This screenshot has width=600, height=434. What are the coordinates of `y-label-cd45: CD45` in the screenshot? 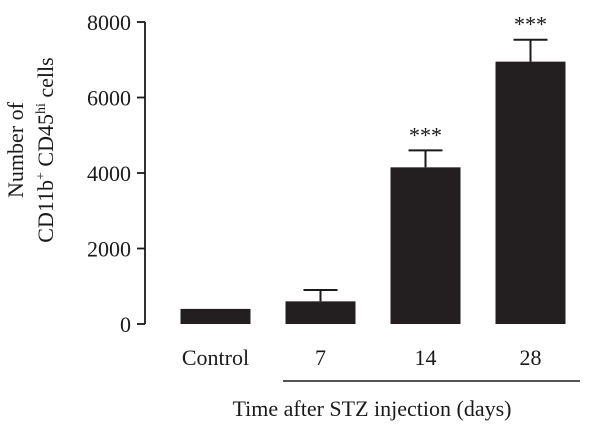 It's located at (45, 143).